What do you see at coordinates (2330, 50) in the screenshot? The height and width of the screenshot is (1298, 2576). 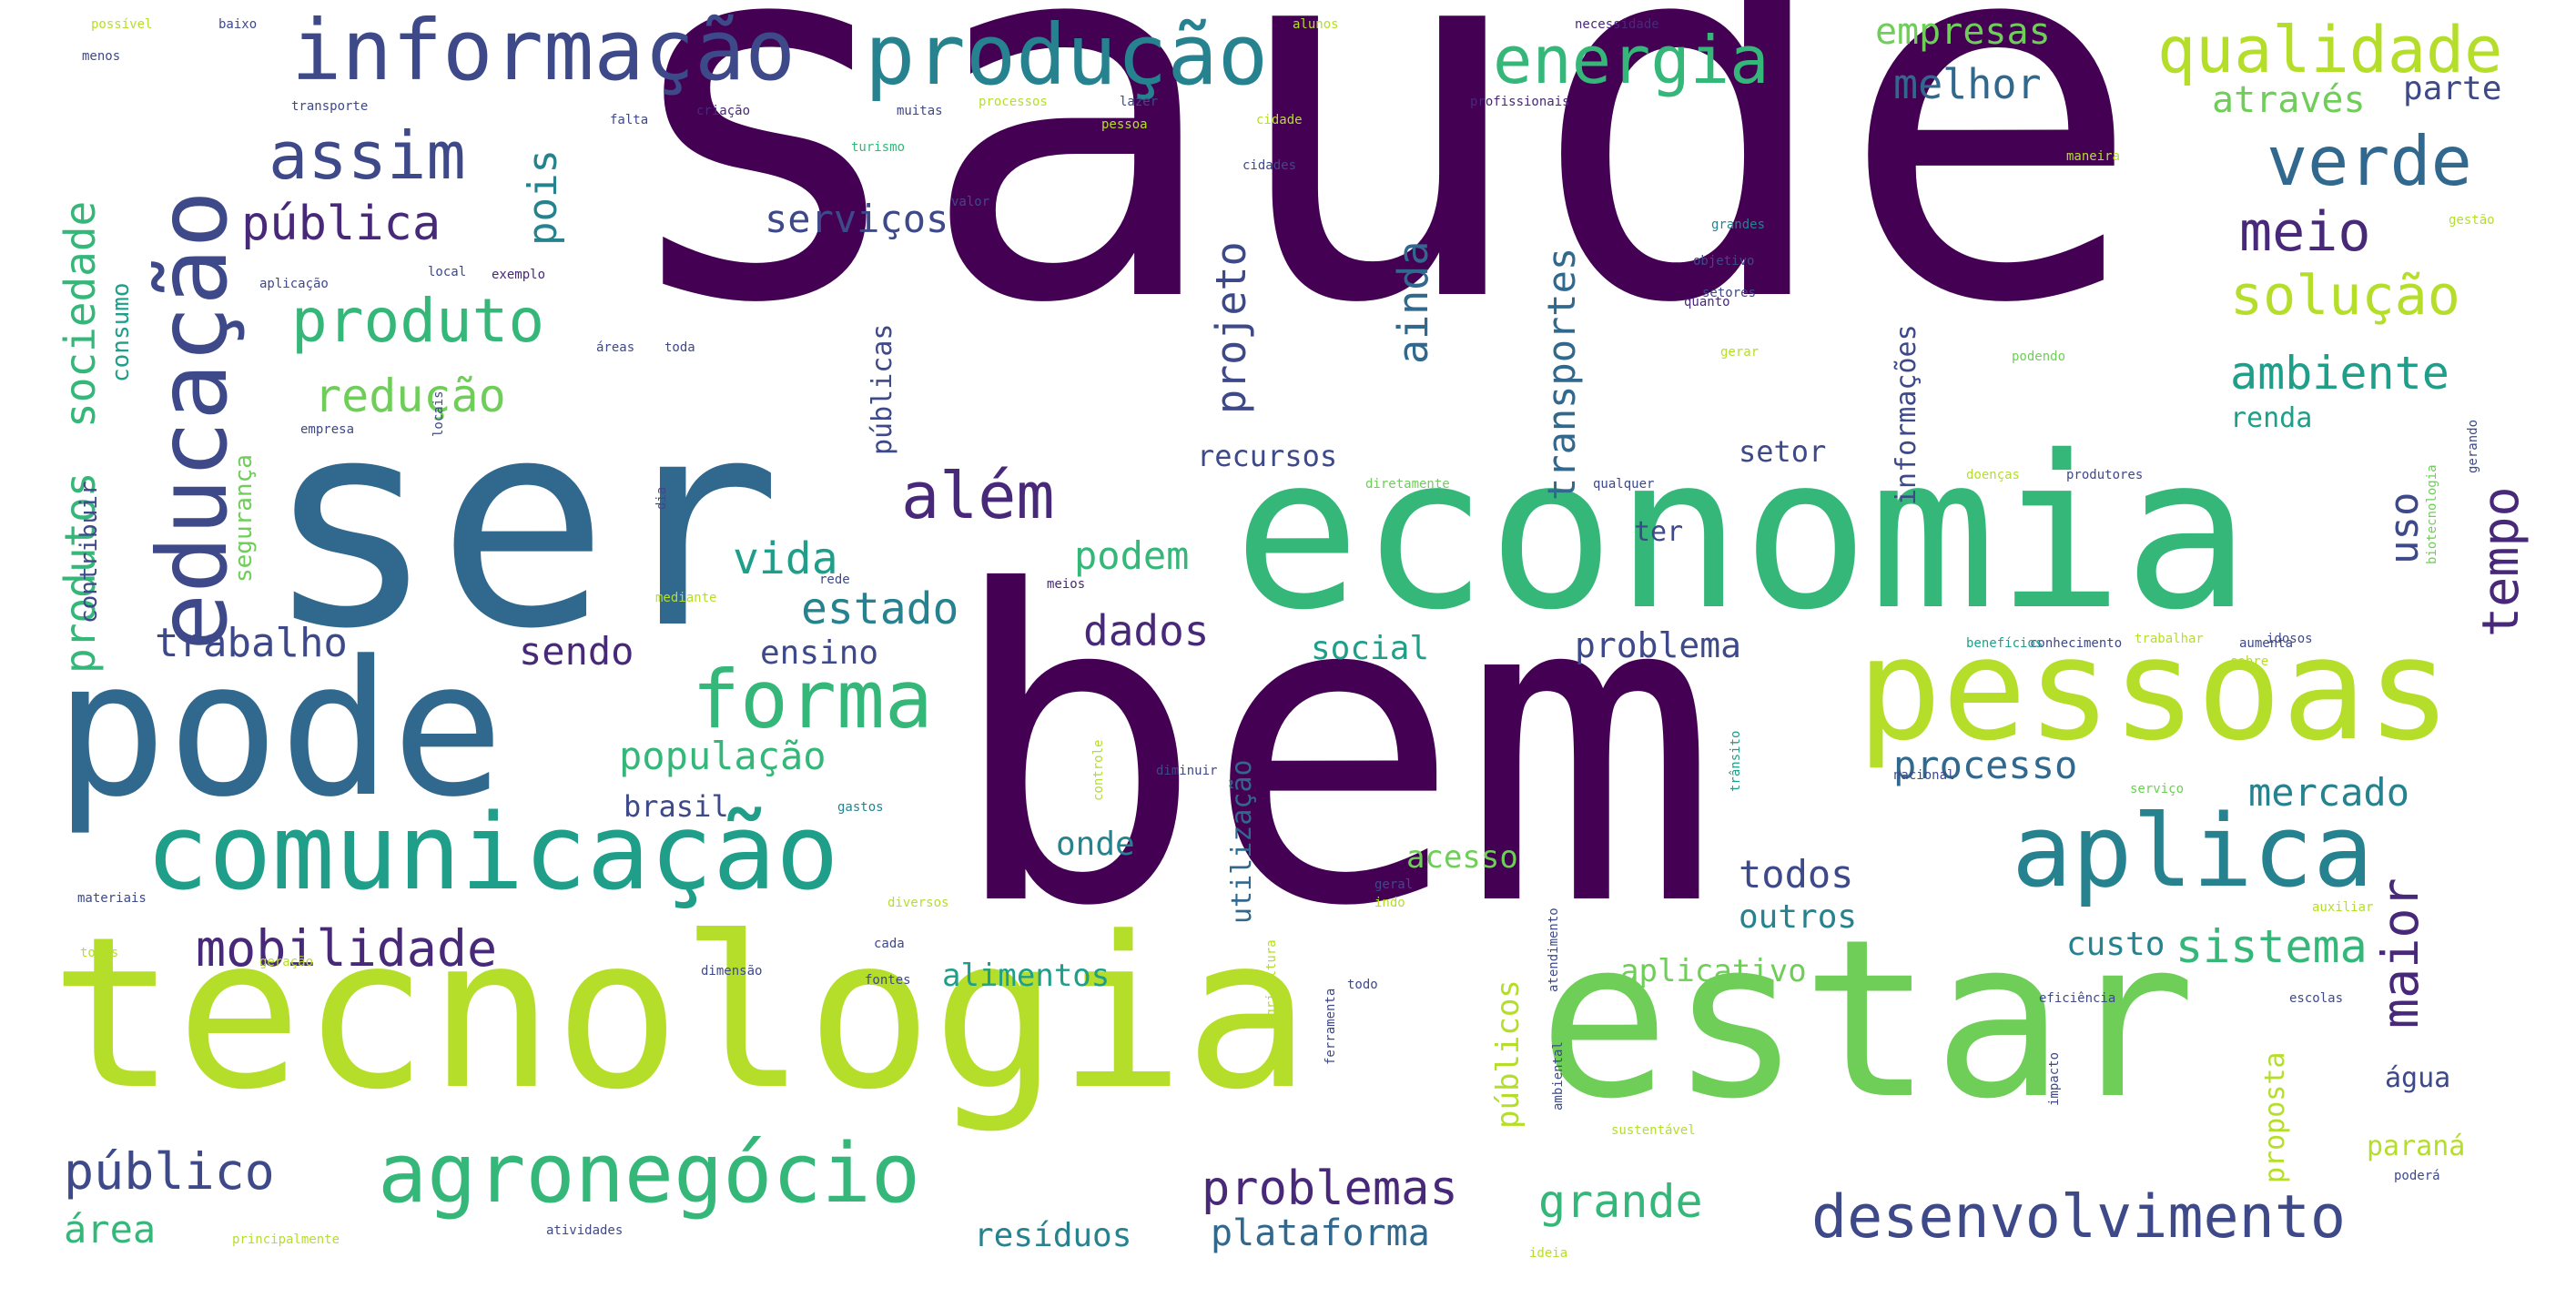 I see `word-qualidade: qualidade` at bounding box center [2330, 50].